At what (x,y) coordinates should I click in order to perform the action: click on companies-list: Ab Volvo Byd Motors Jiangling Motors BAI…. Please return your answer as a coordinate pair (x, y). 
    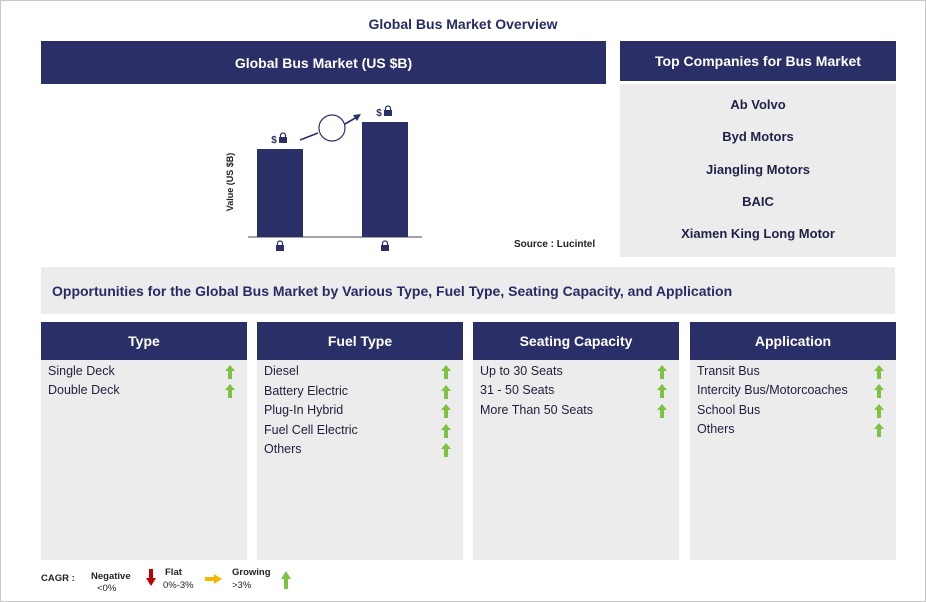
    Looking at the image, I should click on (758, 170).